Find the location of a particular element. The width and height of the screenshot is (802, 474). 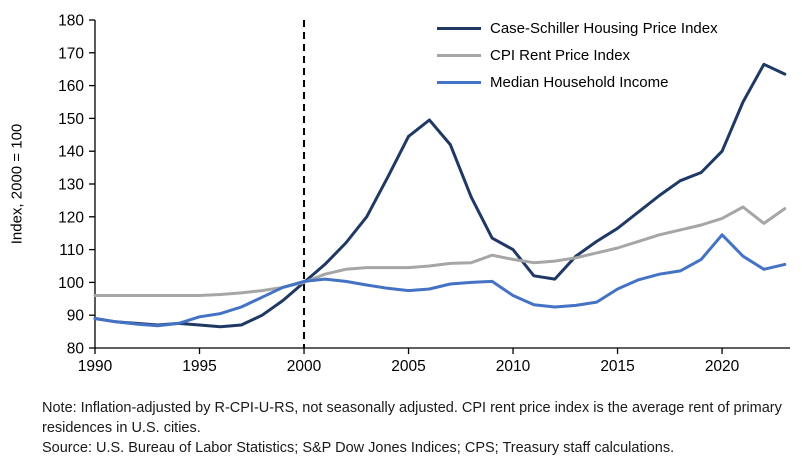

y-tick-label: 100 is located at coordinates (71, 283).